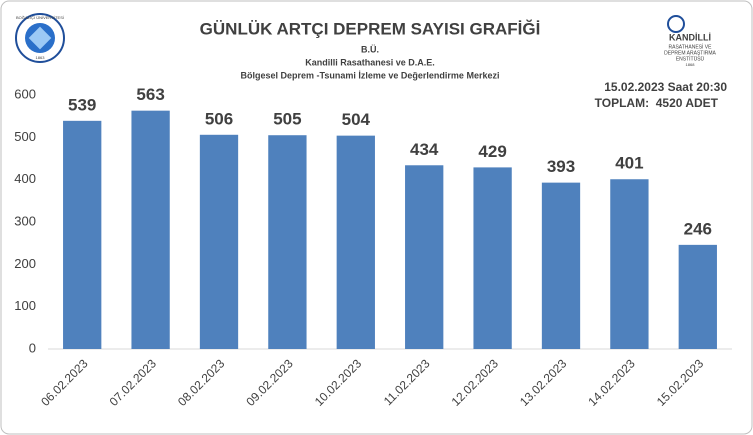 Image resolution: width=753 pixels, height=435 pixels. Describe the element at coordinates (40, 17) in the screenshot. I see `logo-text: BOĞAZİÇİ ÜNİVERSİTESİ` at that location.